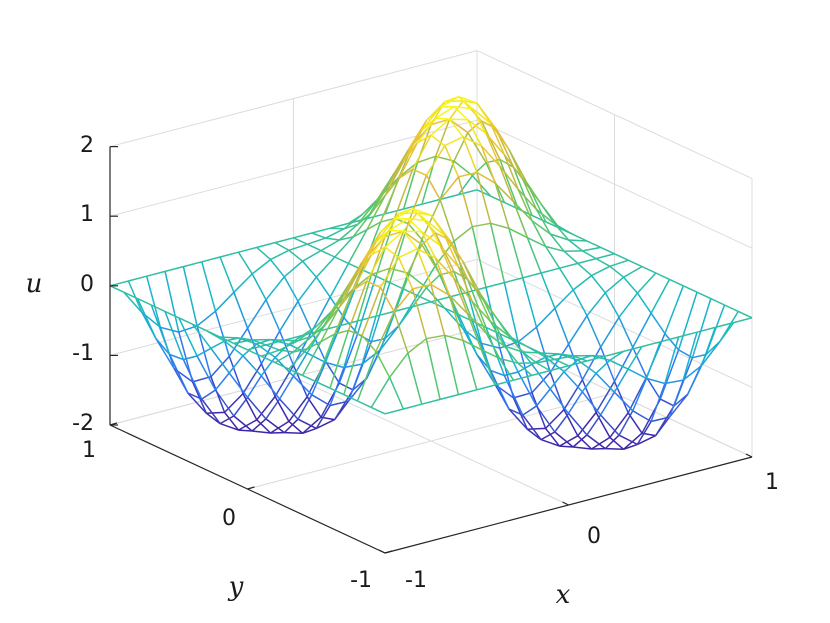 The width and height of the screenshot is (830, 623). What do you see at coordinates (772, 482) in the screenshot?
I see `x-tick-label: 1` at bounding box center [772, 482].